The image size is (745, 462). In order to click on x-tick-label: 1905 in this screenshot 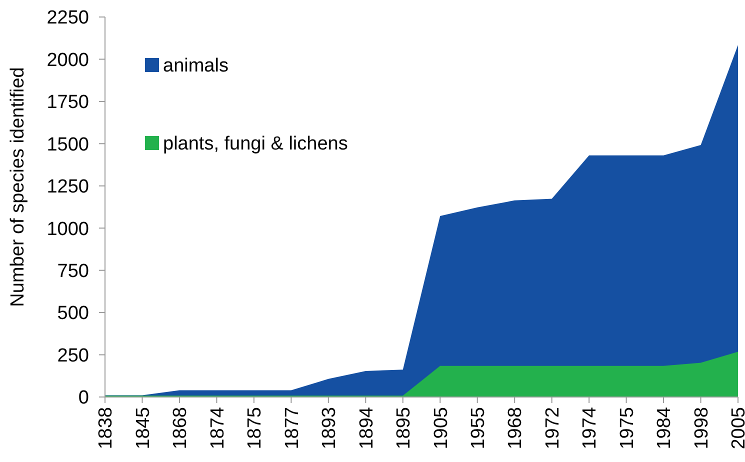, I will do `click(441, 428)`.